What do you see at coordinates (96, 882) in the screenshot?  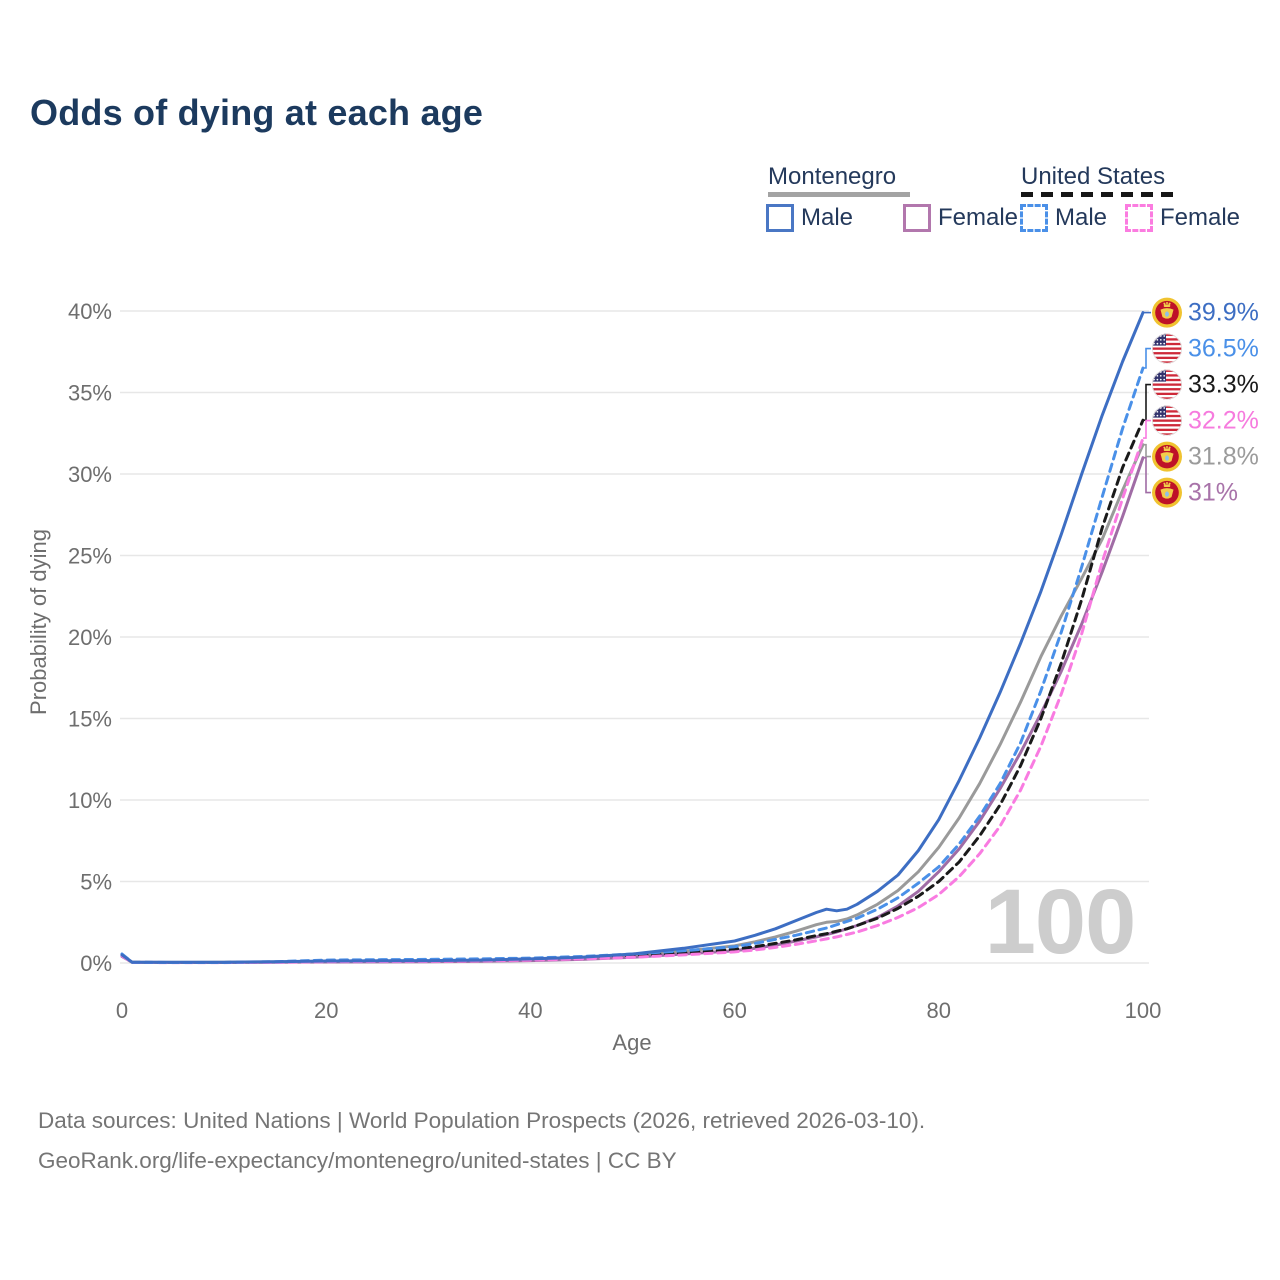 I see `y-tick-label: 5%` at bounding box center [96, 882].